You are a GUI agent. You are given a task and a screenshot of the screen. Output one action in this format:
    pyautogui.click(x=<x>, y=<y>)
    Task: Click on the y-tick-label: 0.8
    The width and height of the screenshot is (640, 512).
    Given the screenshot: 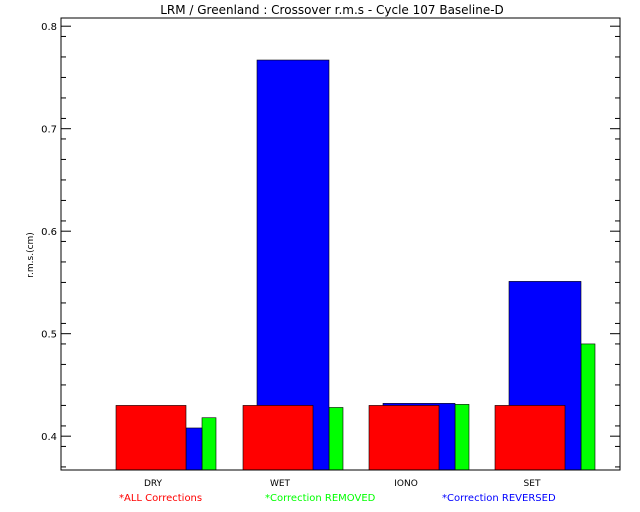 What is the action you would take?
    pyautogui.click(x=49, y=27)
    